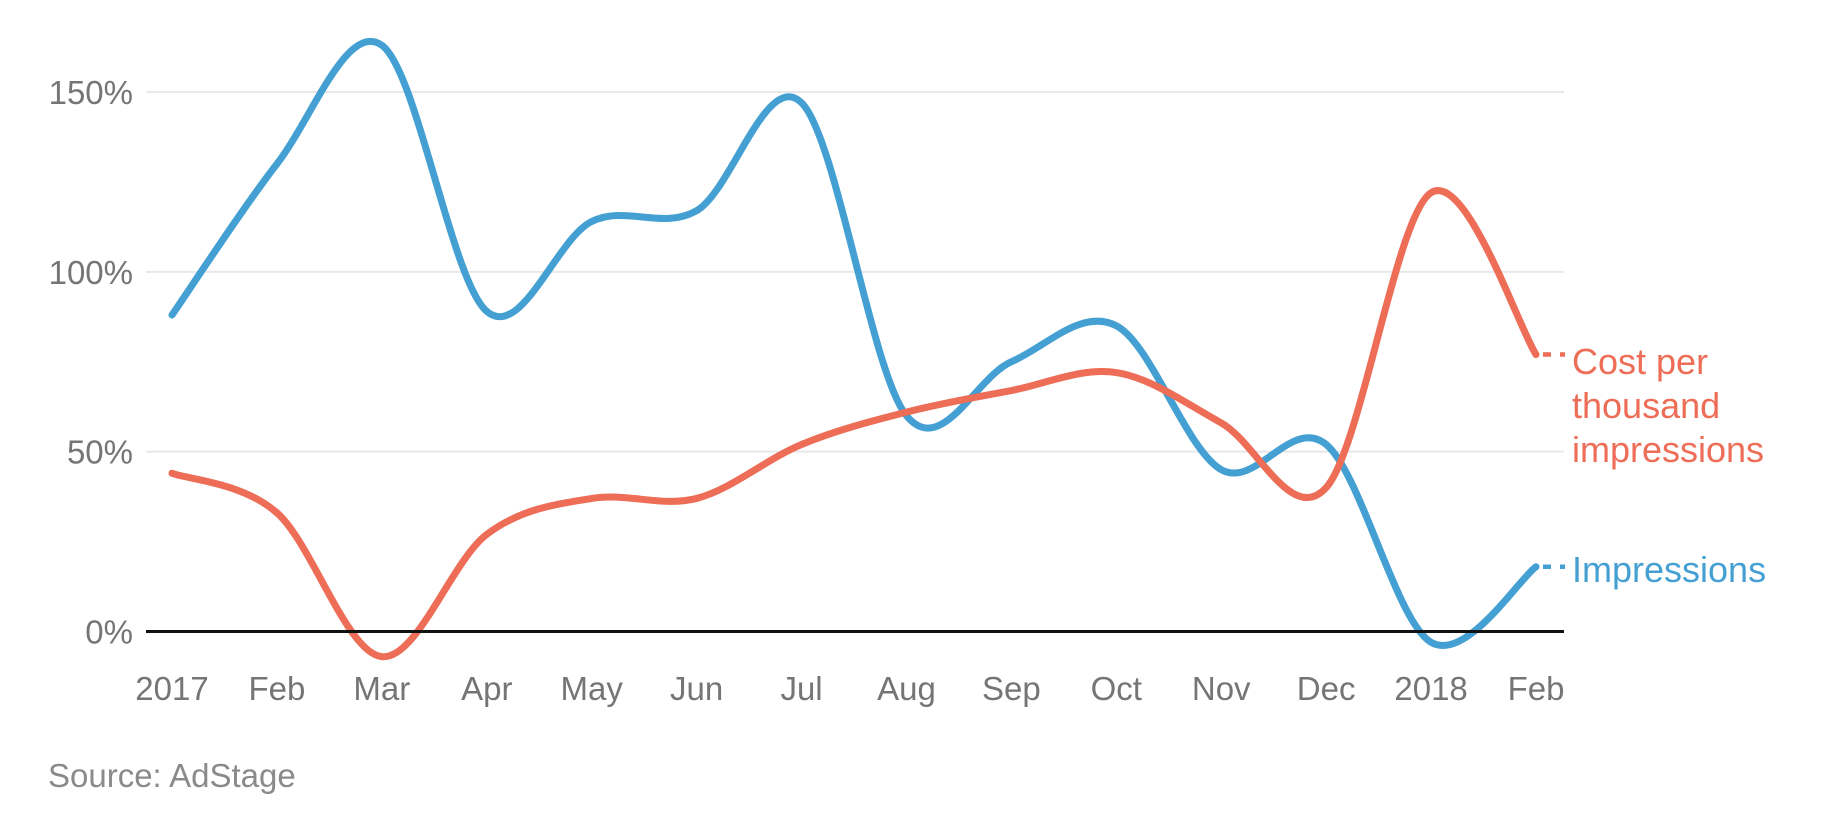  I want to click on x-tick-label: Sep, so click(1011, 688).